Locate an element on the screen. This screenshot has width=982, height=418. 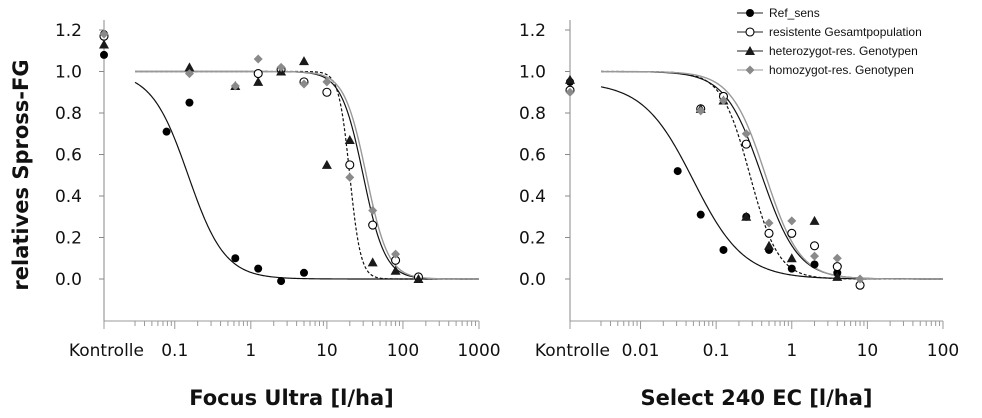
x-tick-label: 0.01 is located at coordinates (641, 351).